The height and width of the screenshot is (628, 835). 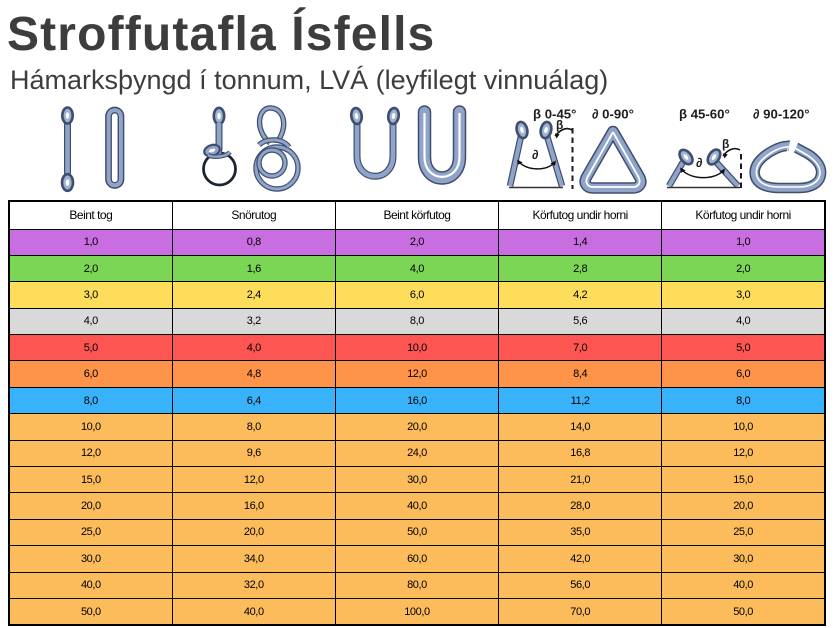 I want to click on svg-text: β 45-60°, so click(x=704, y=114).